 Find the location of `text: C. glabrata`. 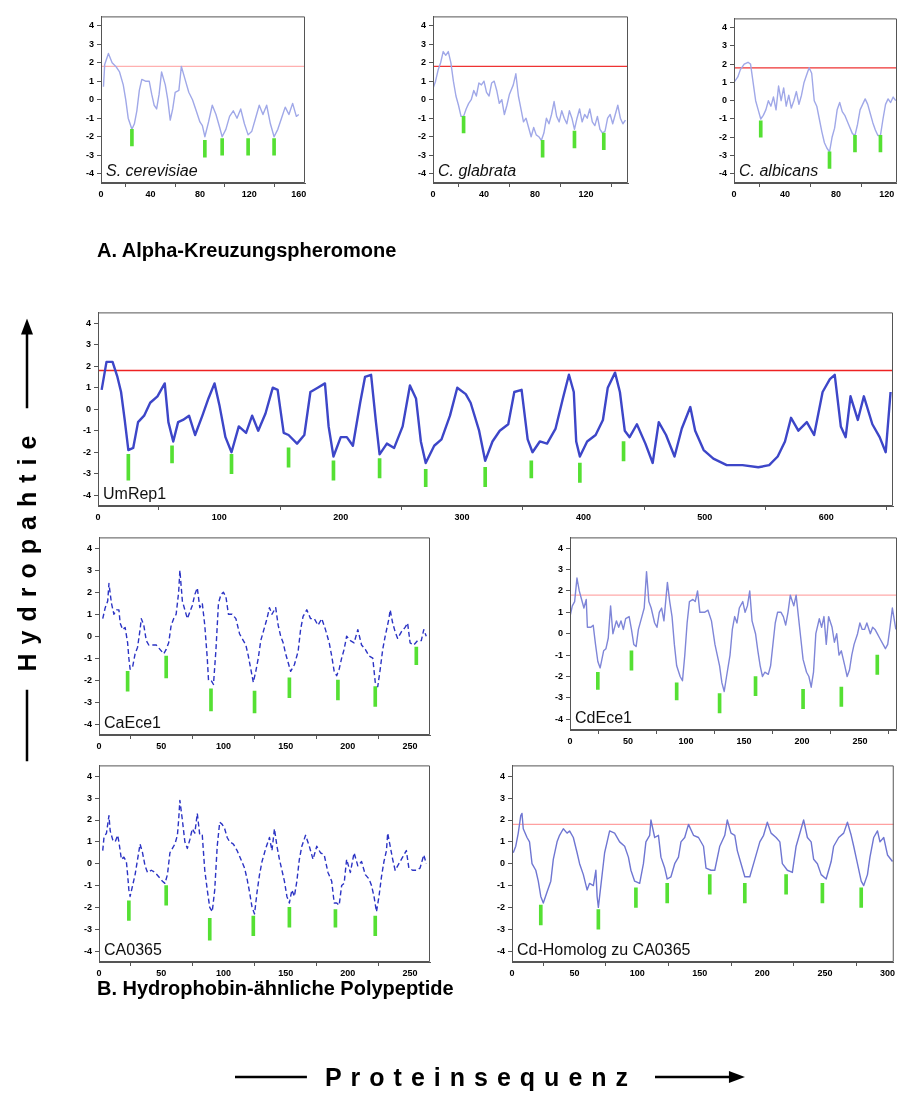

text: C. glabrata is located at coordinates (477, 171).